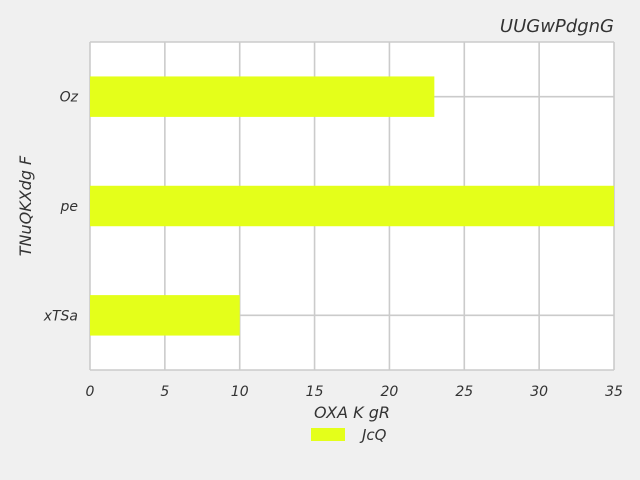 This screenshot has width=640, height=480. What do you see at coordinates (25, 205) in the screenshot?
I see `y-axis-label: TNuQKXdg F` at bounding box center [25, 205].